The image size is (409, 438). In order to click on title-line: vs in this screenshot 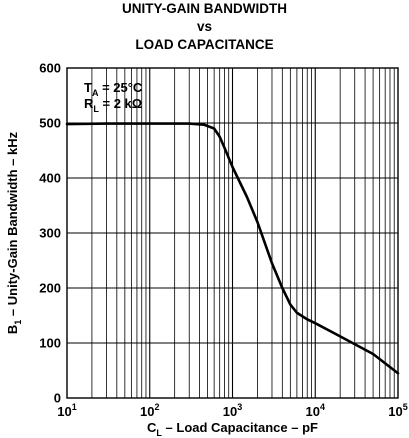, I will do `click(204, 26)`.